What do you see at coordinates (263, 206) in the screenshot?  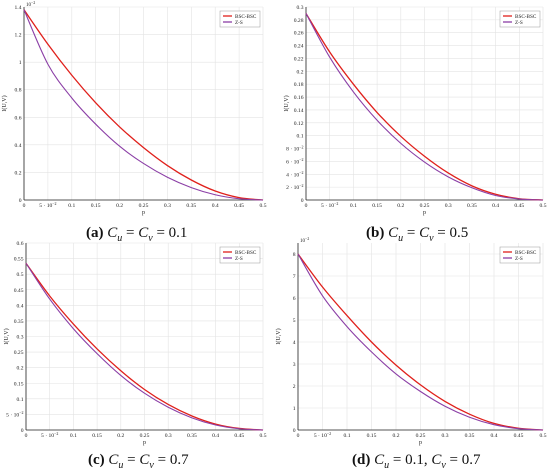 I see `chart-a-x-tick-label: 0.5` at bounding box center [263, 206].